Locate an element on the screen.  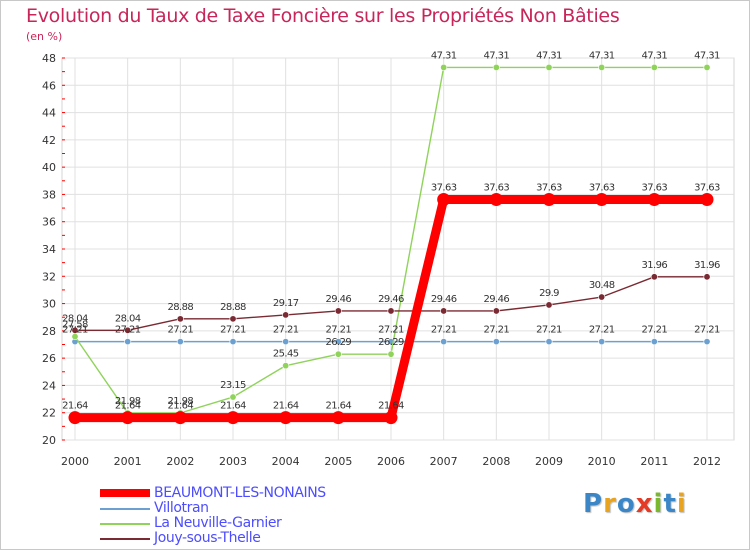
x-tick-label: 2005 is located at coordinates (338, 461).